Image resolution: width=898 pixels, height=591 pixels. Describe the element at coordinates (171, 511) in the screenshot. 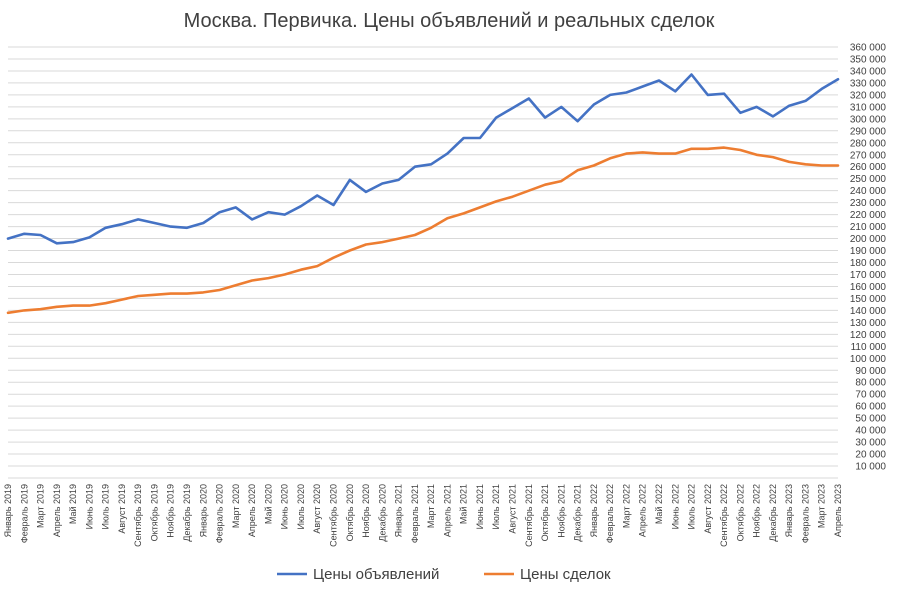

I see `x-tick-label: Ноябрь 2019` at that location.